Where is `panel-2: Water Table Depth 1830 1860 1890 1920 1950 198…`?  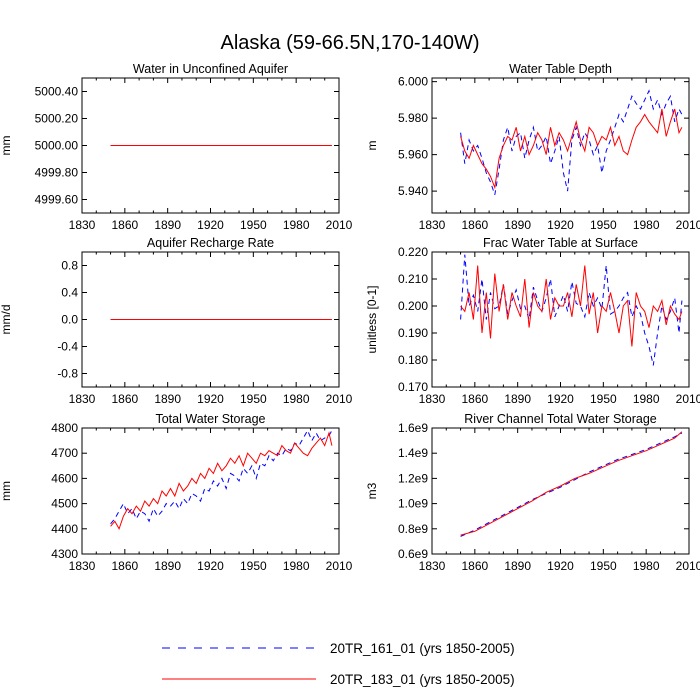
panel-2: Water Table Depth 1830 1860 1890 1920 1950 198… is located at coordinates (532, 147).